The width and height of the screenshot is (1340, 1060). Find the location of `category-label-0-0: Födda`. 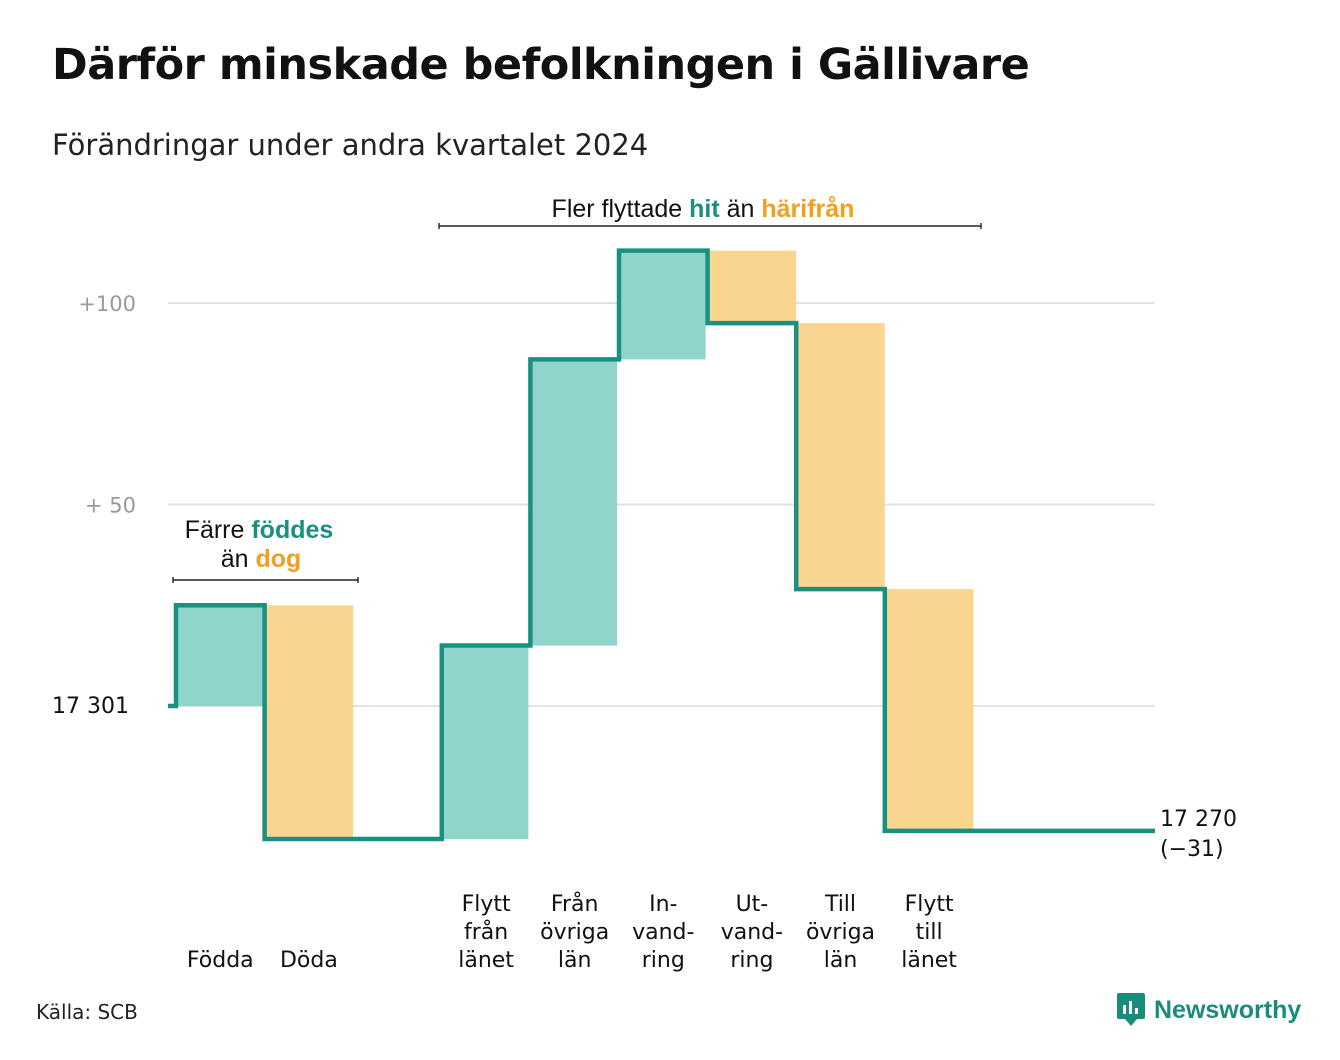

category-label-0-0: Födda is located at coordinates (220, 960).